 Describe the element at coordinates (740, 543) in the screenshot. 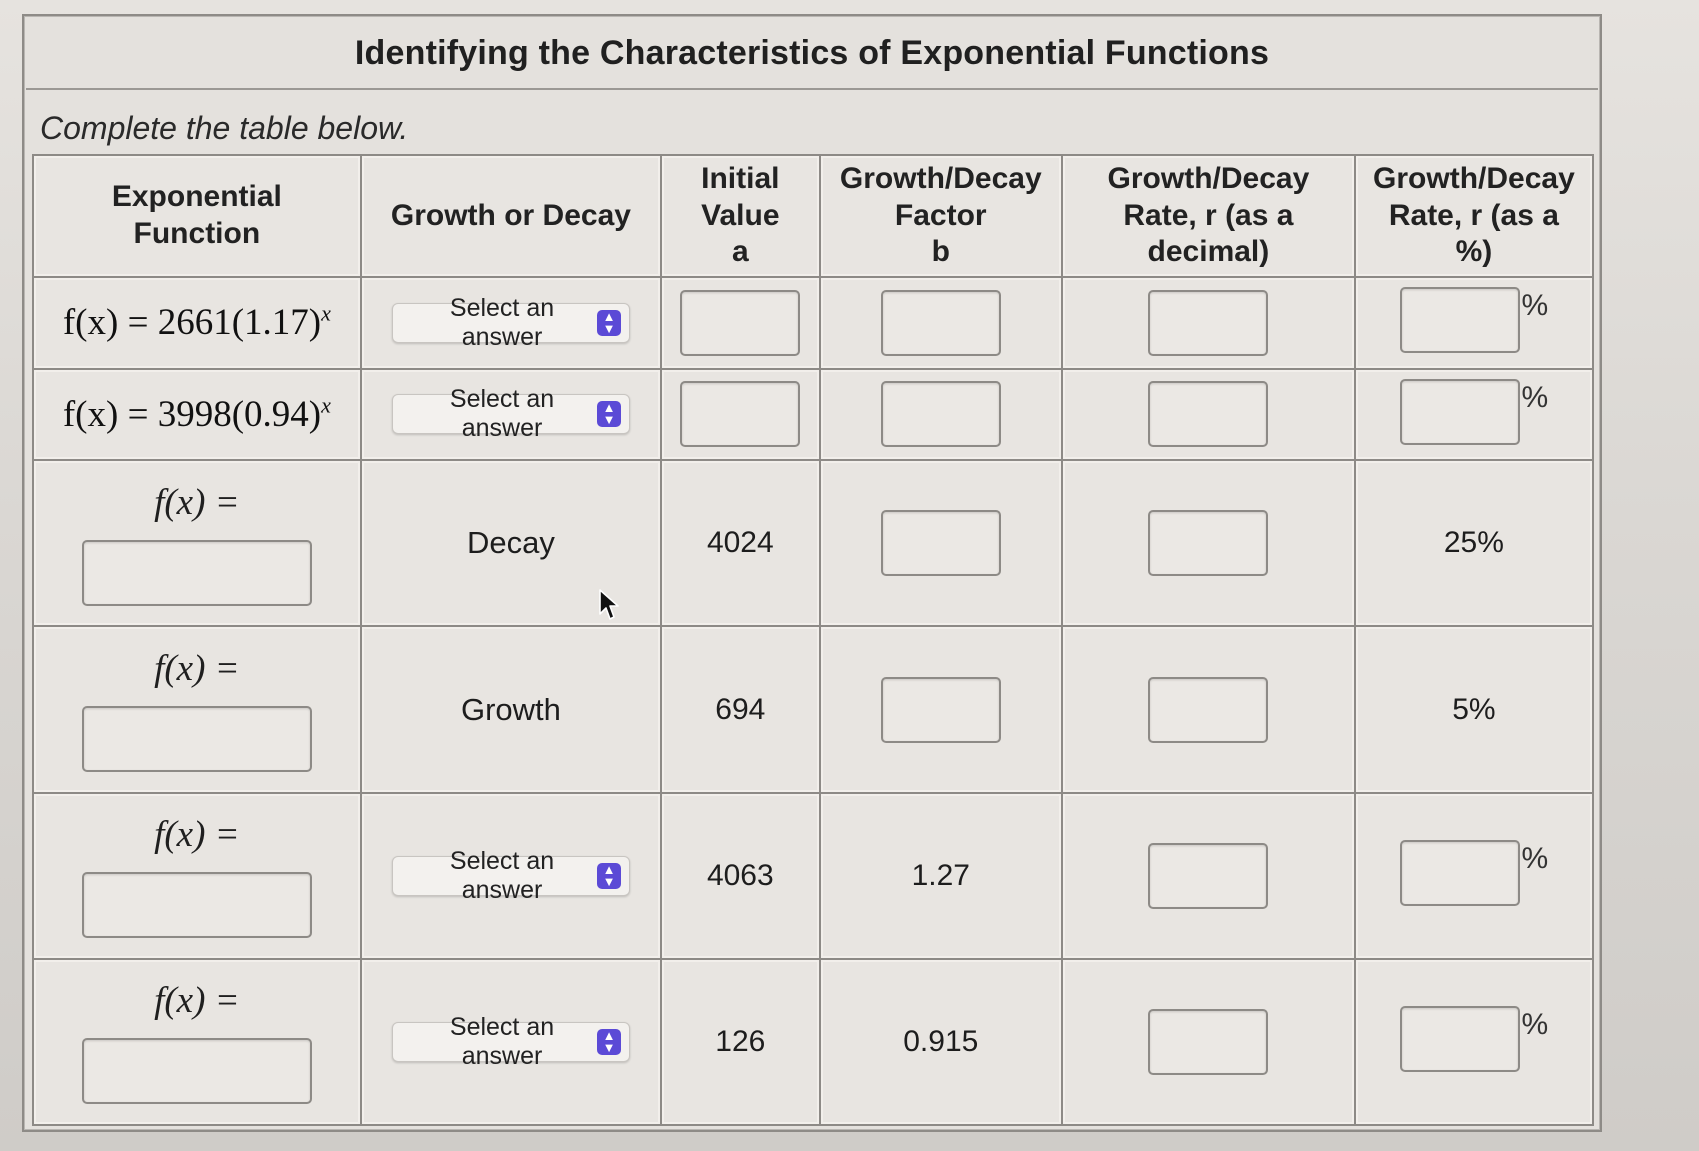

I see `initial-value-value: 4024` at that location.